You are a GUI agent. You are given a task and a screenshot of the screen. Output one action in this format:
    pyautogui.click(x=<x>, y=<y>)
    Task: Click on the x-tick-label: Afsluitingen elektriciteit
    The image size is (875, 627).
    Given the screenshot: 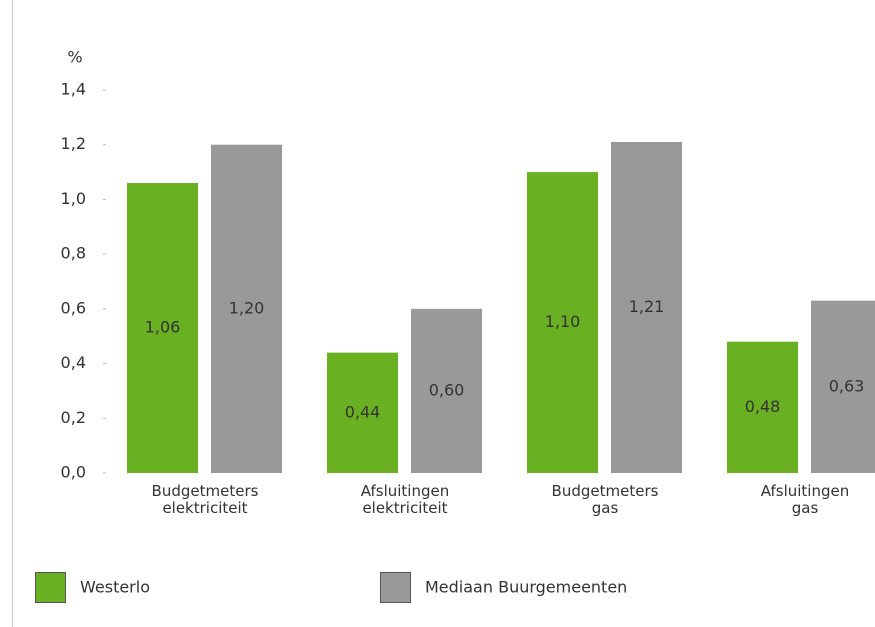 What is the action you would take?
    pyautogui.click(x=405, y=499)
    